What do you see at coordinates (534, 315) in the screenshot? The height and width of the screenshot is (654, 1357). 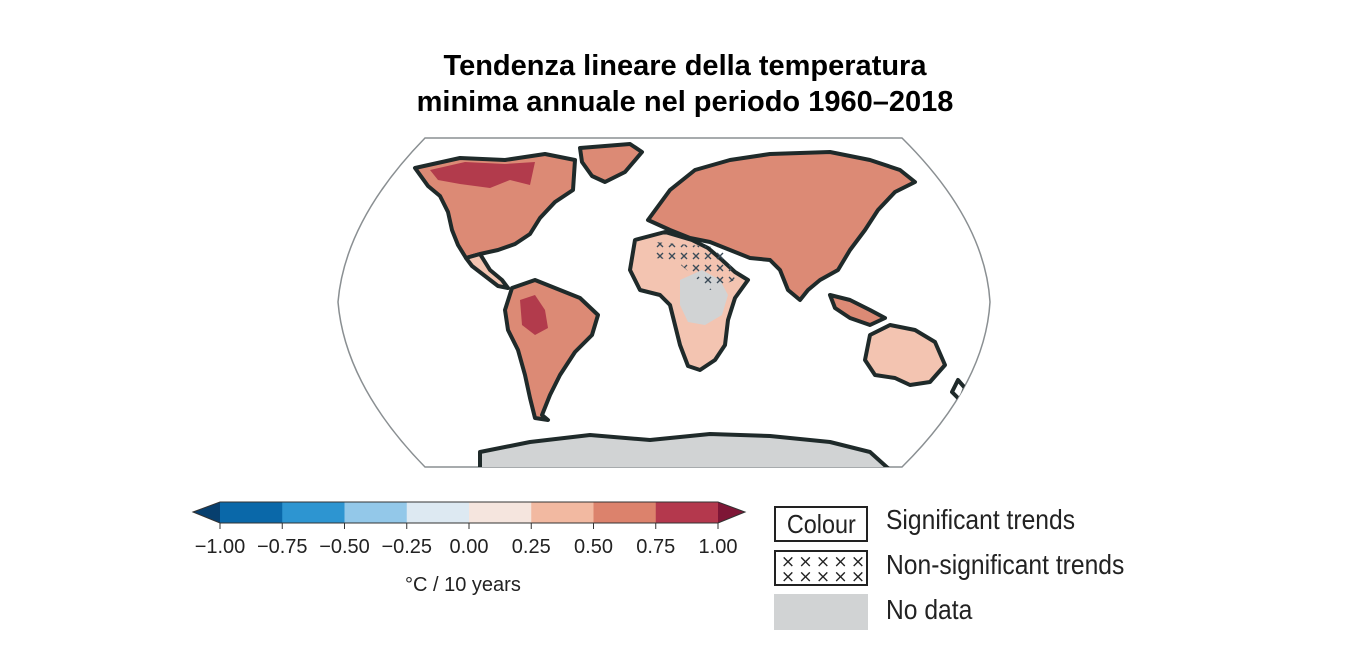 I see `amazon-strong-warming` at bounding box center [534, 315].